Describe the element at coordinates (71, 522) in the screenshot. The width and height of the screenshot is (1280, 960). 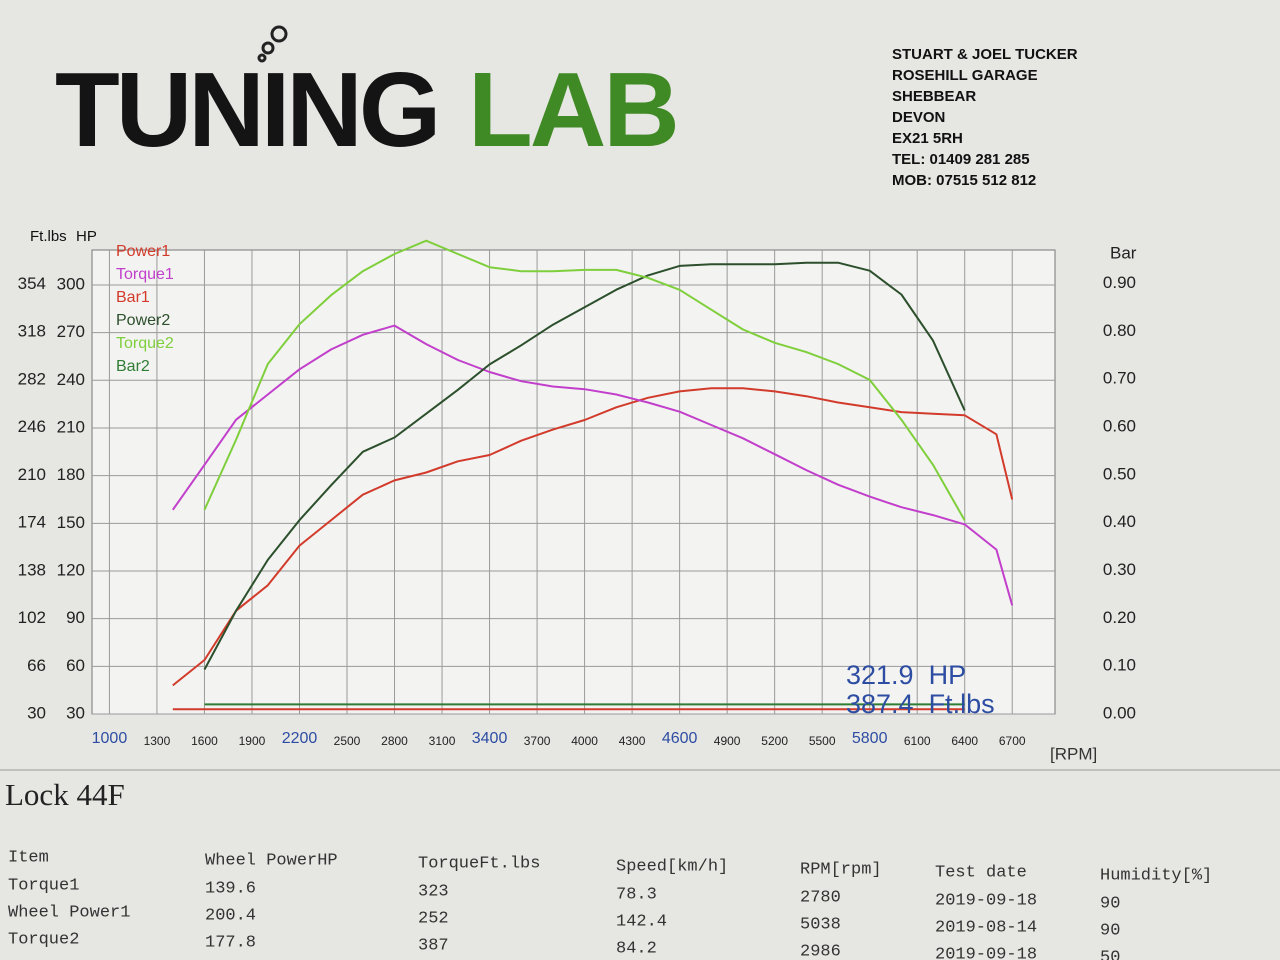
I see `y-tick-label: 150` at that location.